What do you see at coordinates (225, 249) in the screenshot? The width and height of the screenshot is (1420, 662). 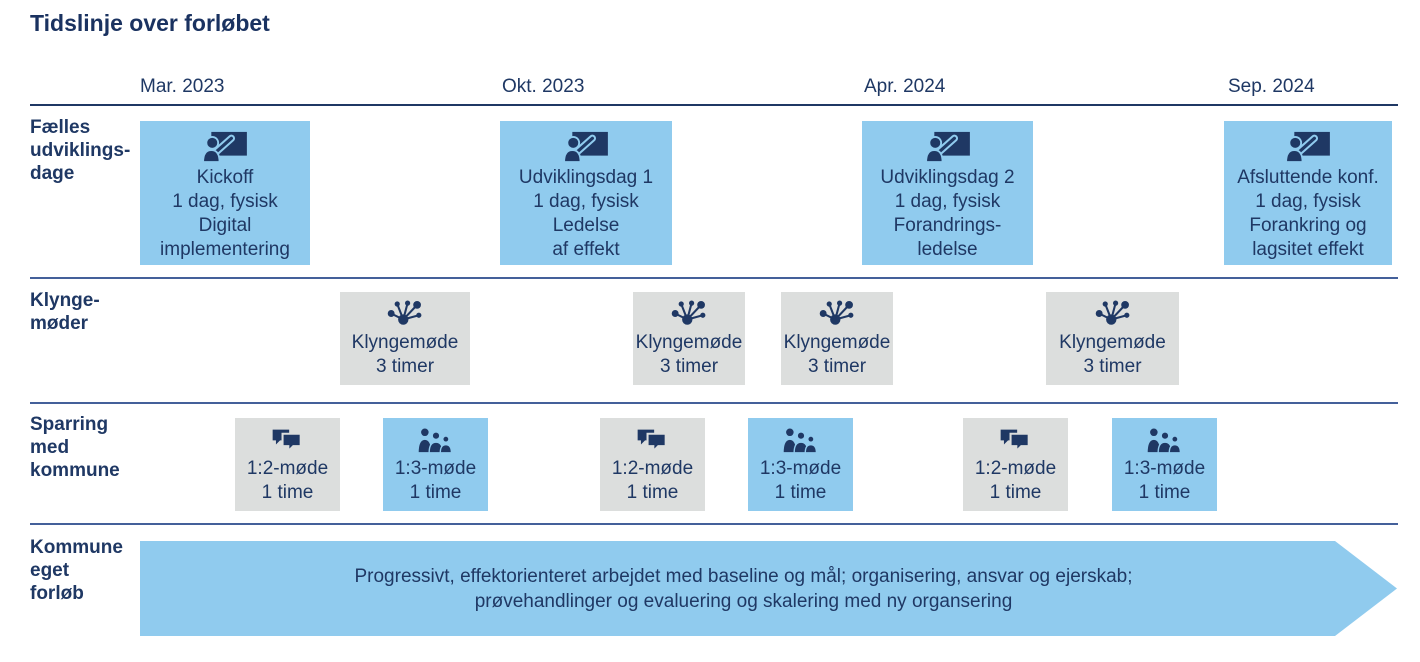 I see `event-box-line: implementering` at bounding box center [225, 249].